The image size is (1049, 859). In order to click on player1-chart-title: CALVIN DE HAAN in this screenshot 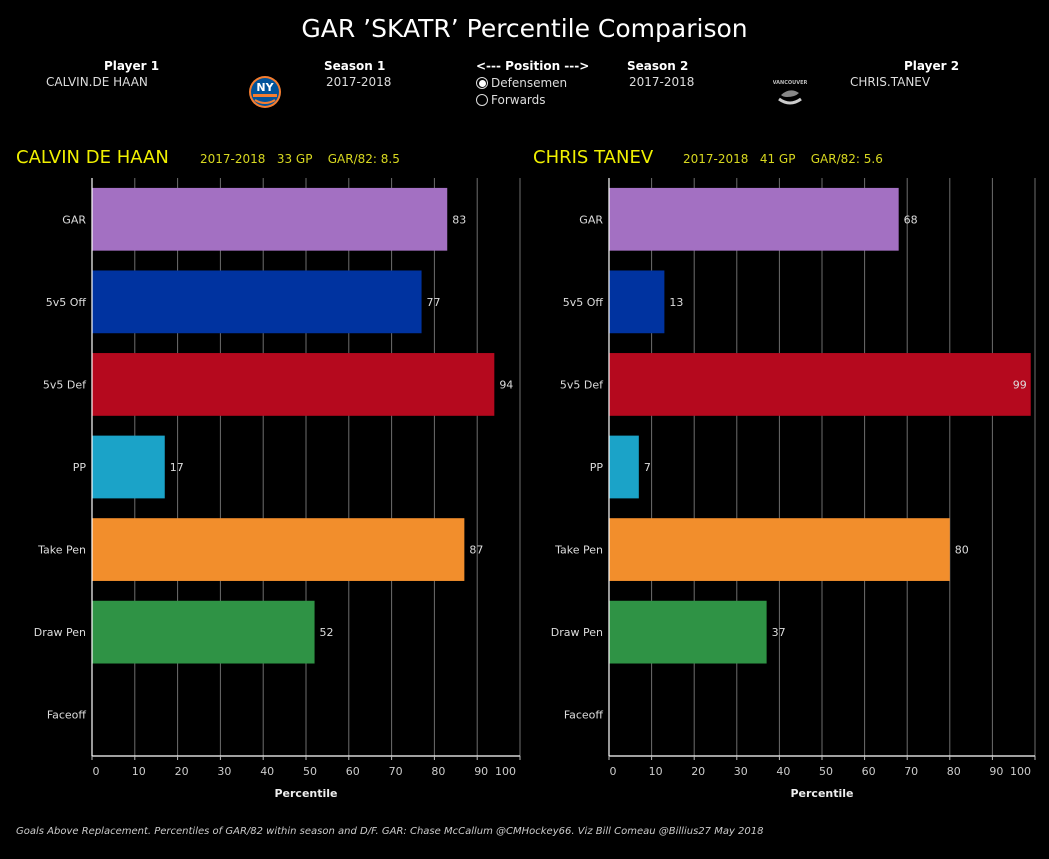, I will do `click(92, 157)`.